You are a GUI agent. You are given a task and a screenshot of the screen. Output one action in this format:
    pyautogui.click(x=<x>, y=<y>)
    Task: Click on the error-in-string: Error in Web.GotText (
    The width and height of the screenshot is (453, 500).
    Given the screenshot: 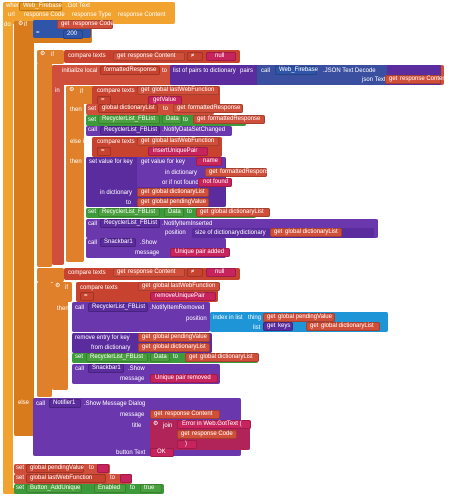 What is the action you would take?
    pyautogui.click(x=214, y=424)
    